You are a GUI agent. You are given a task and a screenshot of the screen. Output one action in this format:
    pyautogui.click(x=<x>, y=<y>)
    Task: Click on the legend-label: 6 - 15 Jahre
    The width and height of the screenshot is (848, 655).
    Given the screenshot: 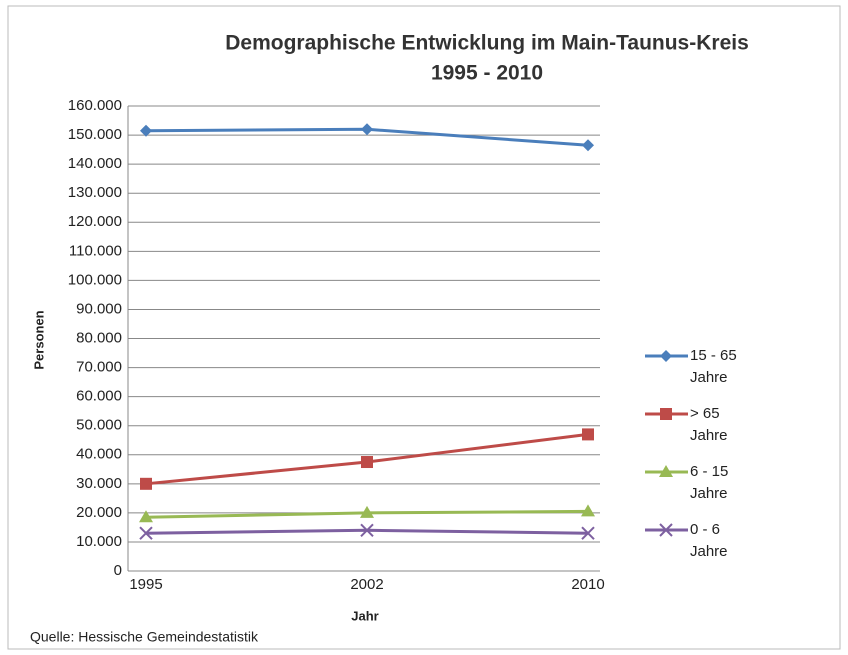 What is the action you would take?
    pyautogui.click(x=709, y=482)
    